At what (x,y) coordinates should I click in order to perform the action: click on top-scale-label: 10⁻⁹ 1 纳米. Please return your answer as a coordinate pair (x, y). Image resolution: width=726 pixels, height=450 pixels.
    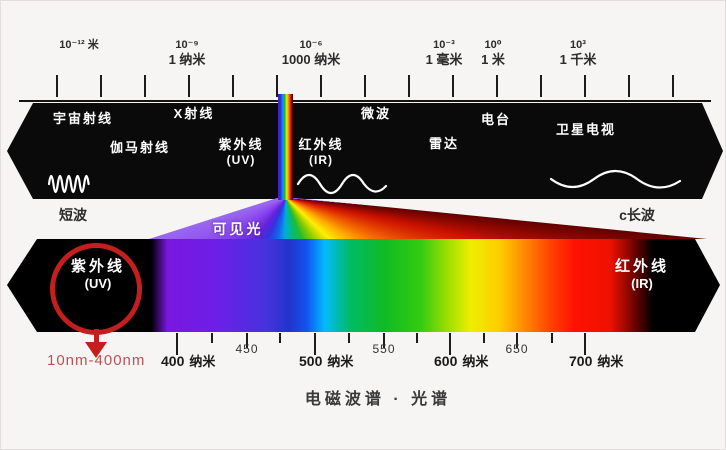
    Looking at the image, I should click on (187, 53).